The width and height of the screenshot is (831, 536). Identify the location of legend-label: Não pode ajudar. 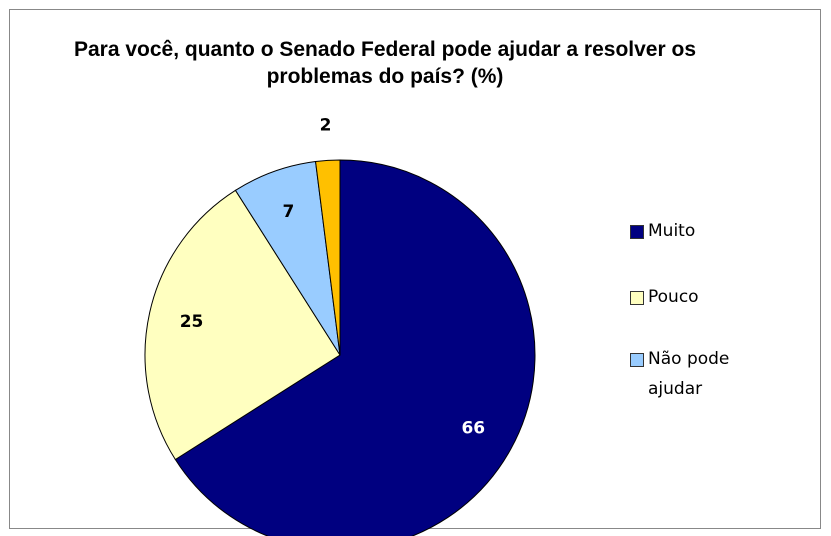
(689, 374).